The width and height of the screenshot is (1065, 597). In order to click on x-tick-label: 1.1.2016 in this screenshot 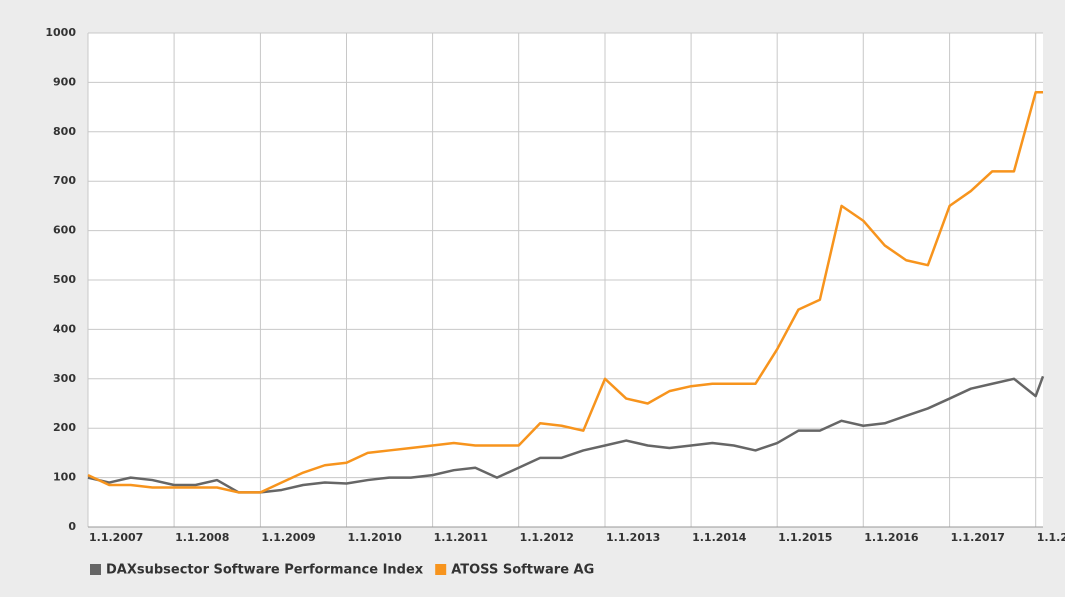, I will do `click(891, 537)`.